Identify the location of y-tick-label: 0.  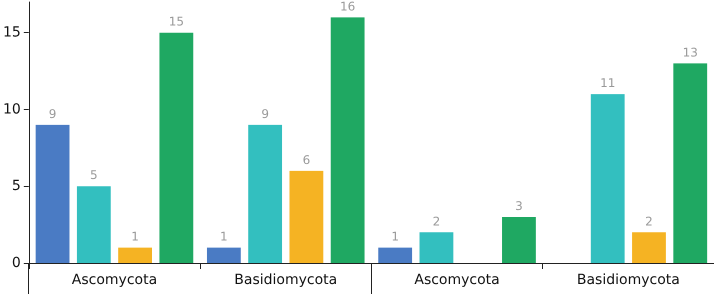
(16, 263).